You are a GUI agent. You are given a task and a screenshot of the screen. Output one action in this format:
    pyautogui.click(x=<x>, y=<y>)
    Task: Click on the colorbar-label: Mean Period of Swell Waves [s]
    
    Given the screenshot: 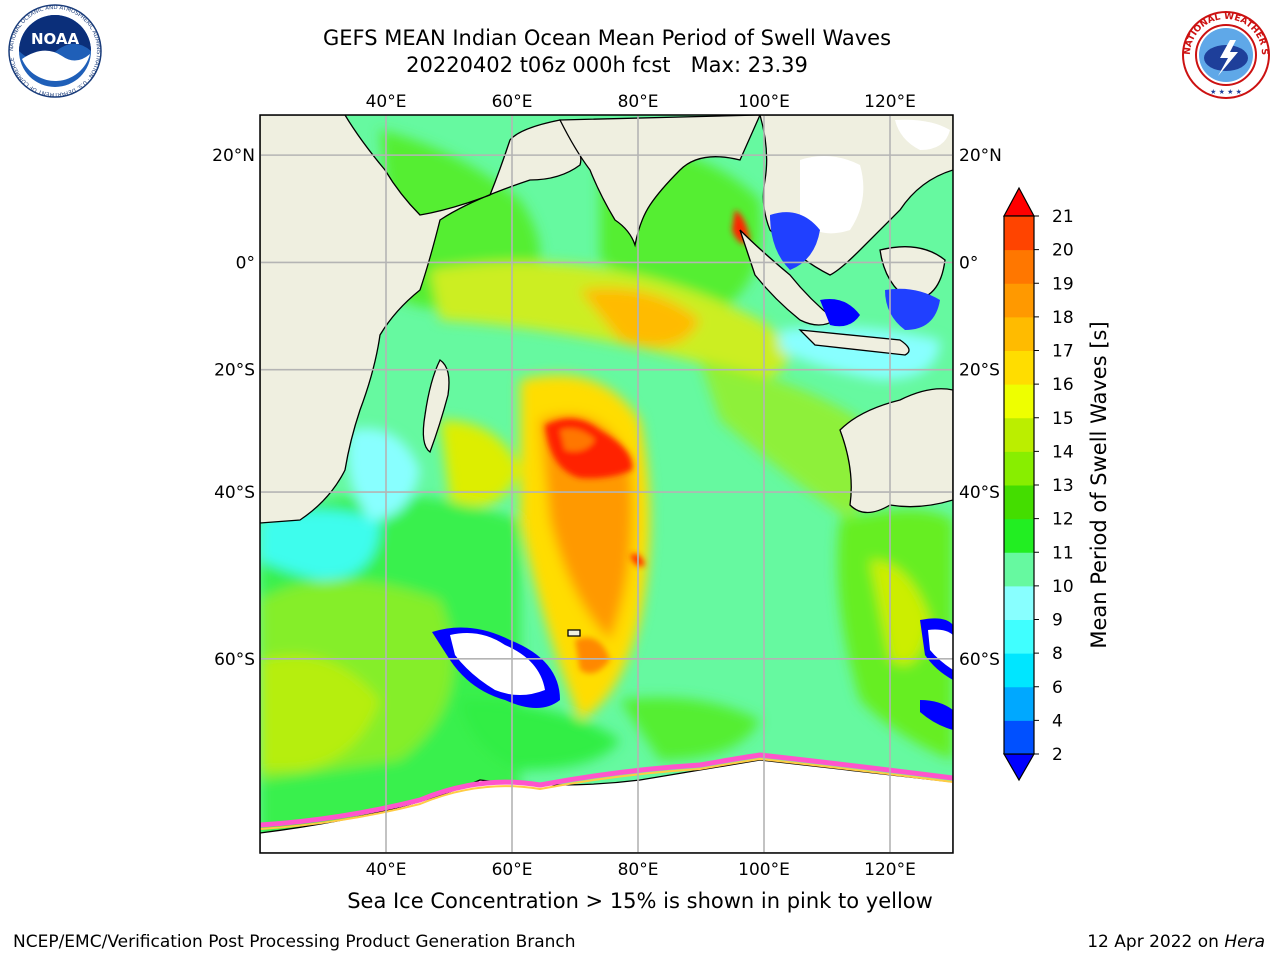 What is the action you would take?
    pyautogui.click(x=1099, y=484)
    